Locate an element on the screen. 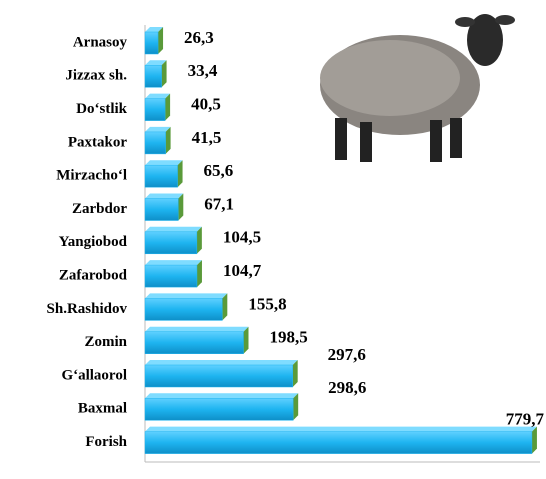  y-tick-label: Paxtakor is located at coordinates (98, 142).